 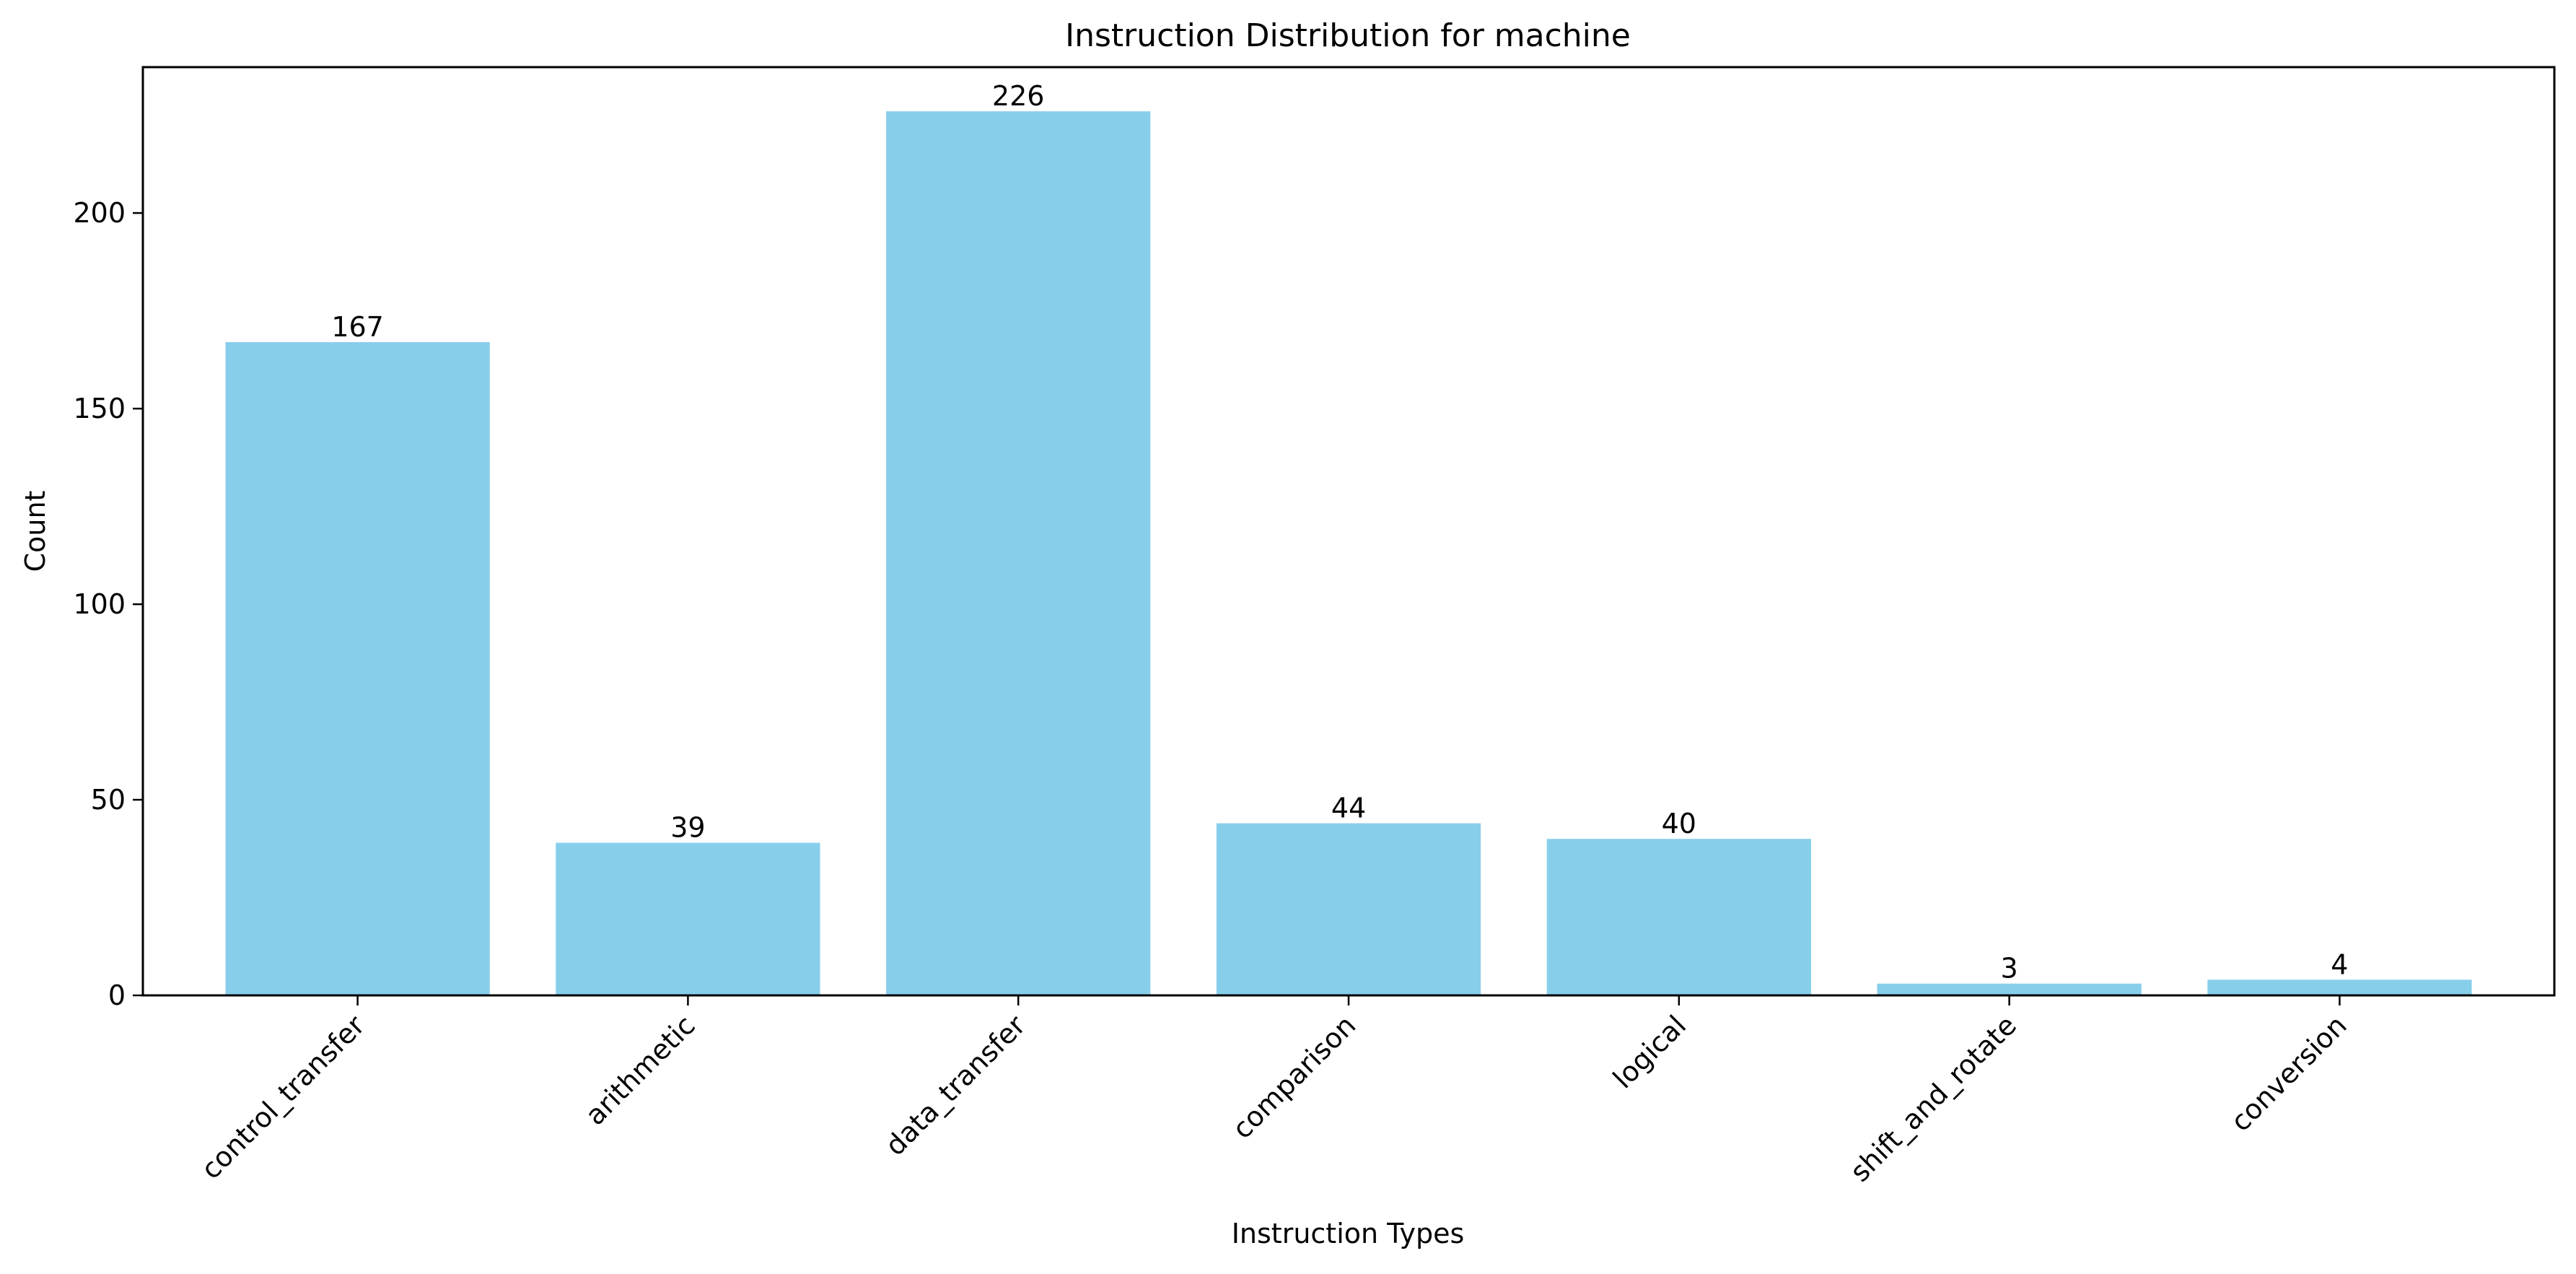 I want to click on data-label-shift_and_rotate: 3, so click(x=2009, y=969).